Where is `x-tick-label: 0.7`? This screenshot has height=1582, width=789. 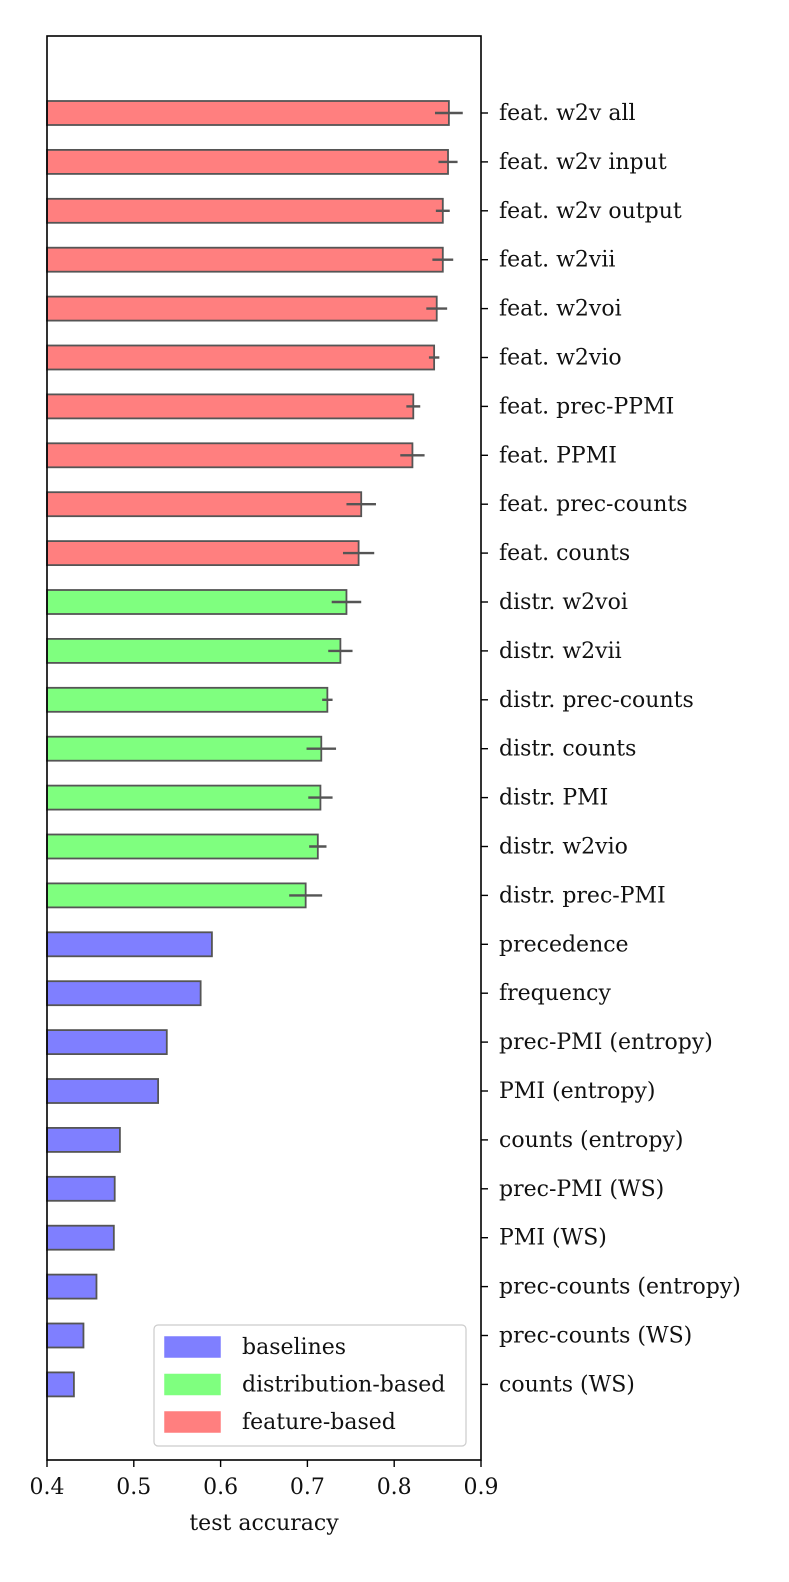 x-tick-label: 0.7 is located at coordinates (307, 1487).